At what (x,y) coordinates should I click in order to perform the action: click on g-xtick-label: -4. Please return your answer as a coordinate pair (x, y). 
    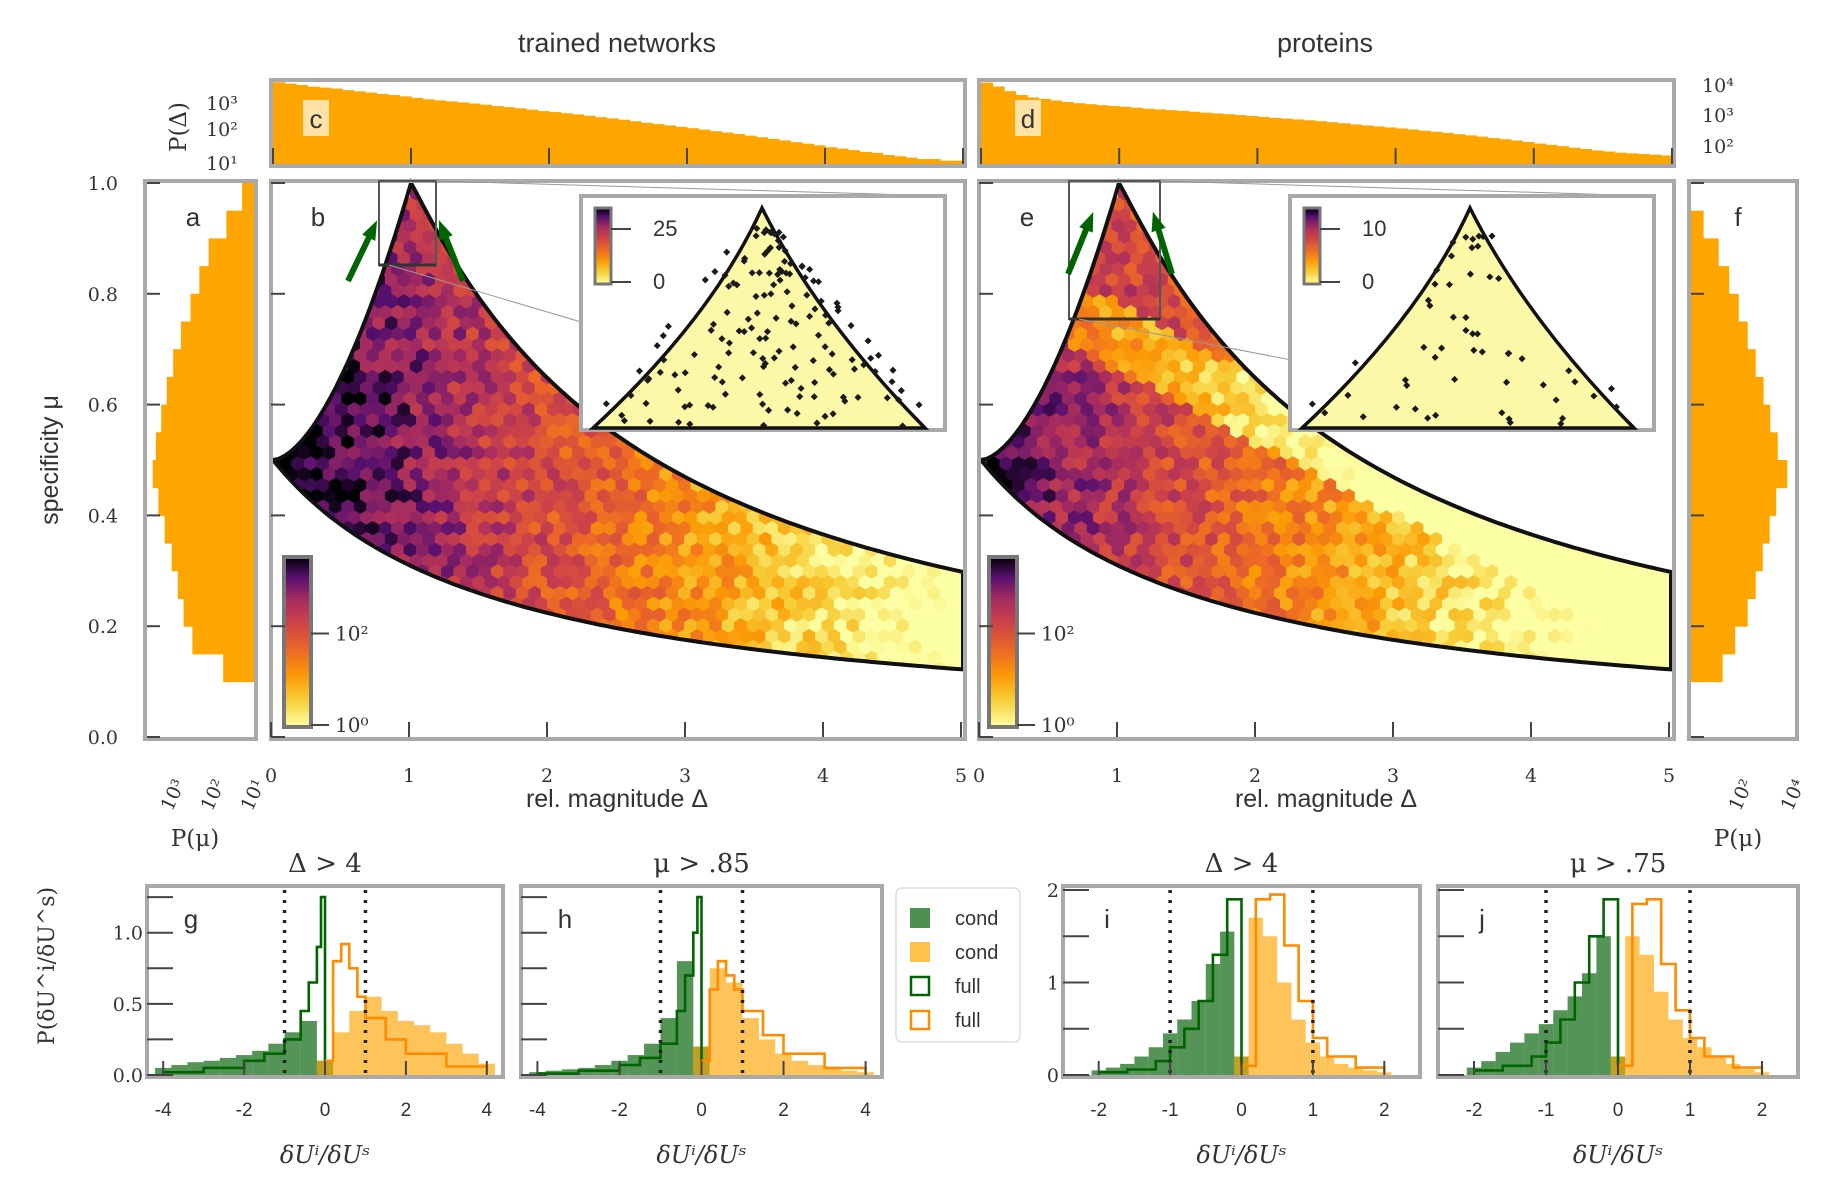
    Looking at the image, I should click on (163, 1110).